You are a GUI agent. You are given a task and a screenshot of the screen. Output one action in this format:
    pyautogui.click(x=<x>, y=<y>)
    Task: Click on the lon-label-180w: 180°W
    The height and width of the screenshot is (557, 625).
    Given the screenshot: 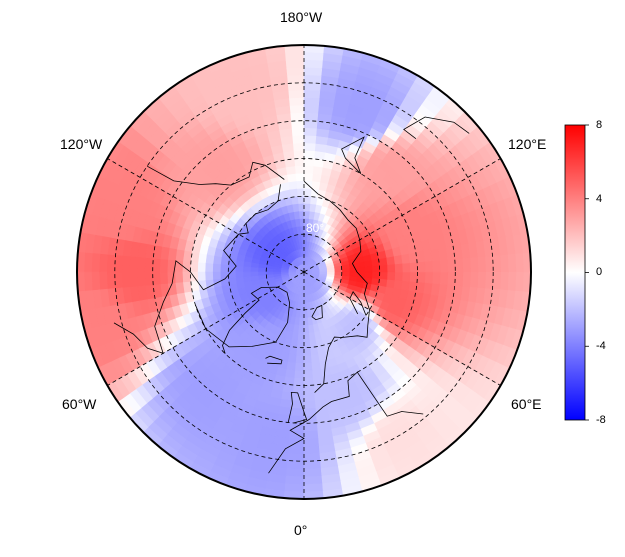 What is the action you would take?
    pyautogui.click(x=301, y=17)
    